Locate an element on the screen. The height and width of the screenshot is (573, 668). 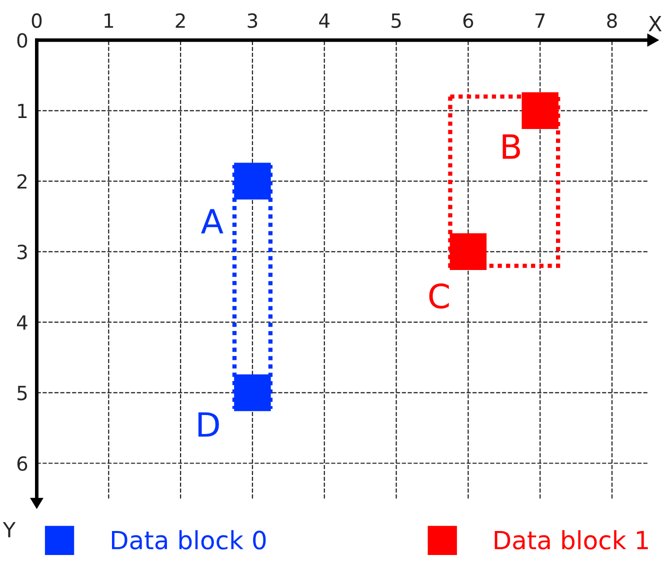
y-tick-label: 1 is located at coordinates (22, 111).